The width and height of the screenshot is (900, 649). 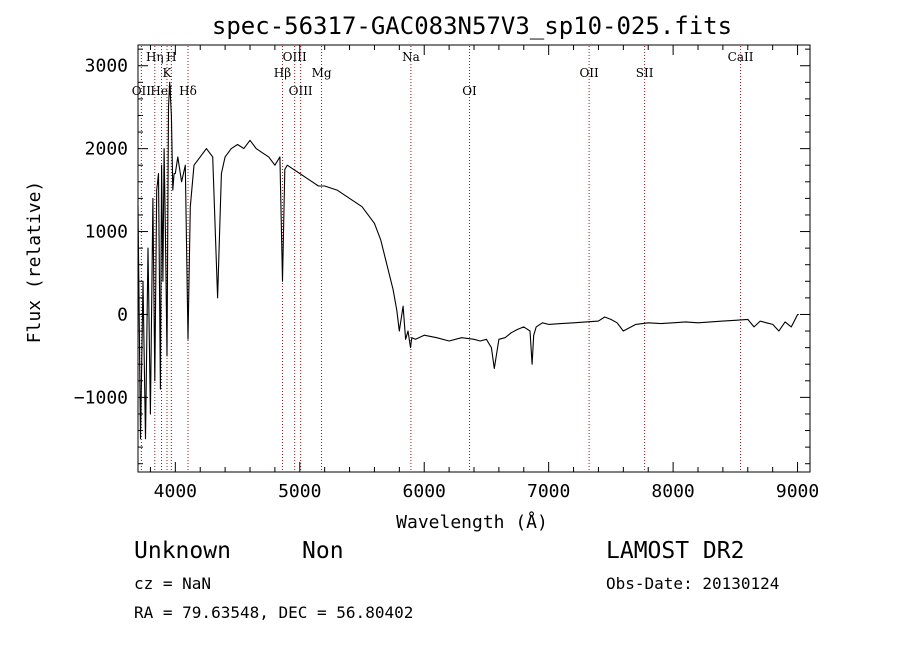 What do you see at coordinates (171, 57) in the screenshot?
I see `spectral-line-label: H` at bounding box center [171, 57].